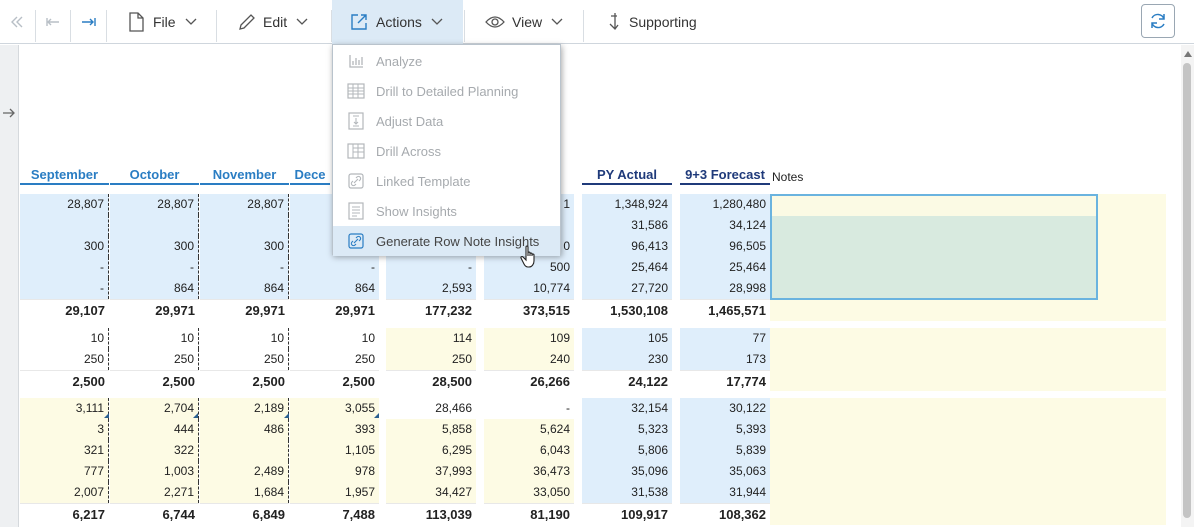  Describe the element at coordinates (627, 338) in the screenshot. I see `grid-cell: 105` at that location.